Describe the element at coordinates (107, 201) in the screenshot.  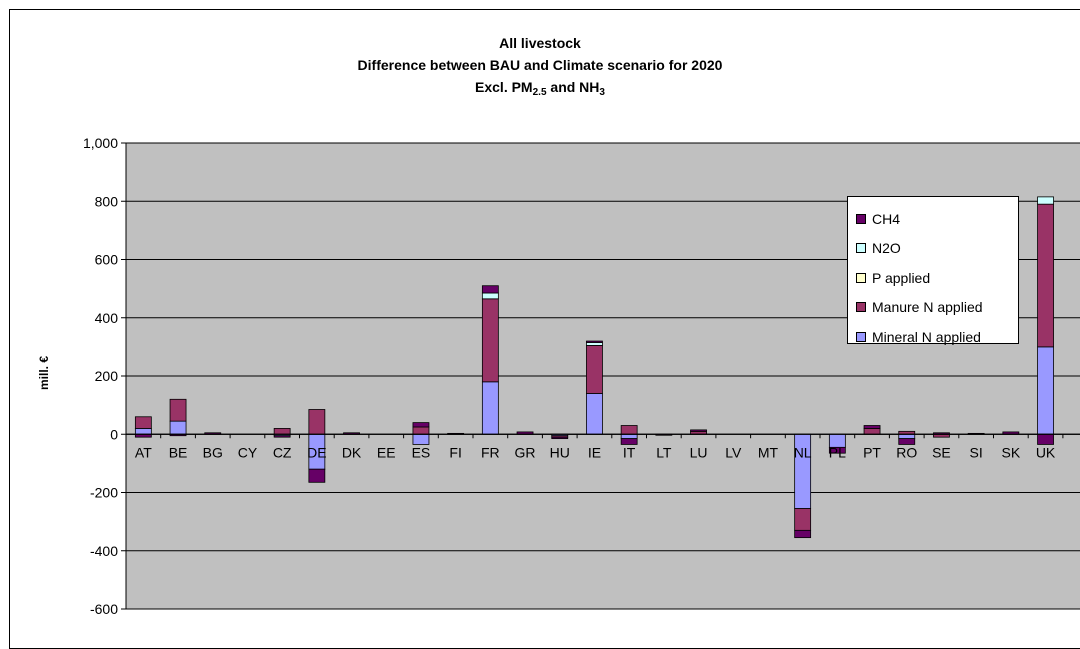
I see `y-tick-label: 800` at that location.